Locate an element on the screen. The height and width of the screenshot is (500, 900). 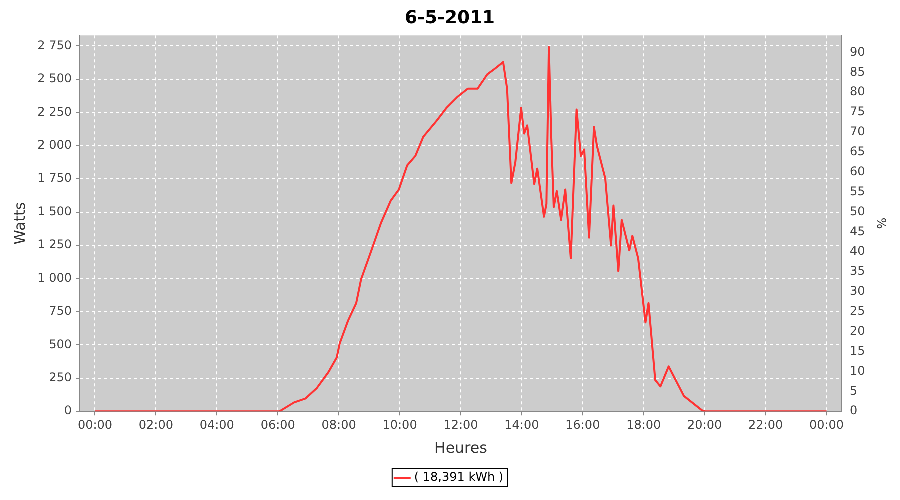
y2-tick-label: 85 is located at coordinates (858, 71).